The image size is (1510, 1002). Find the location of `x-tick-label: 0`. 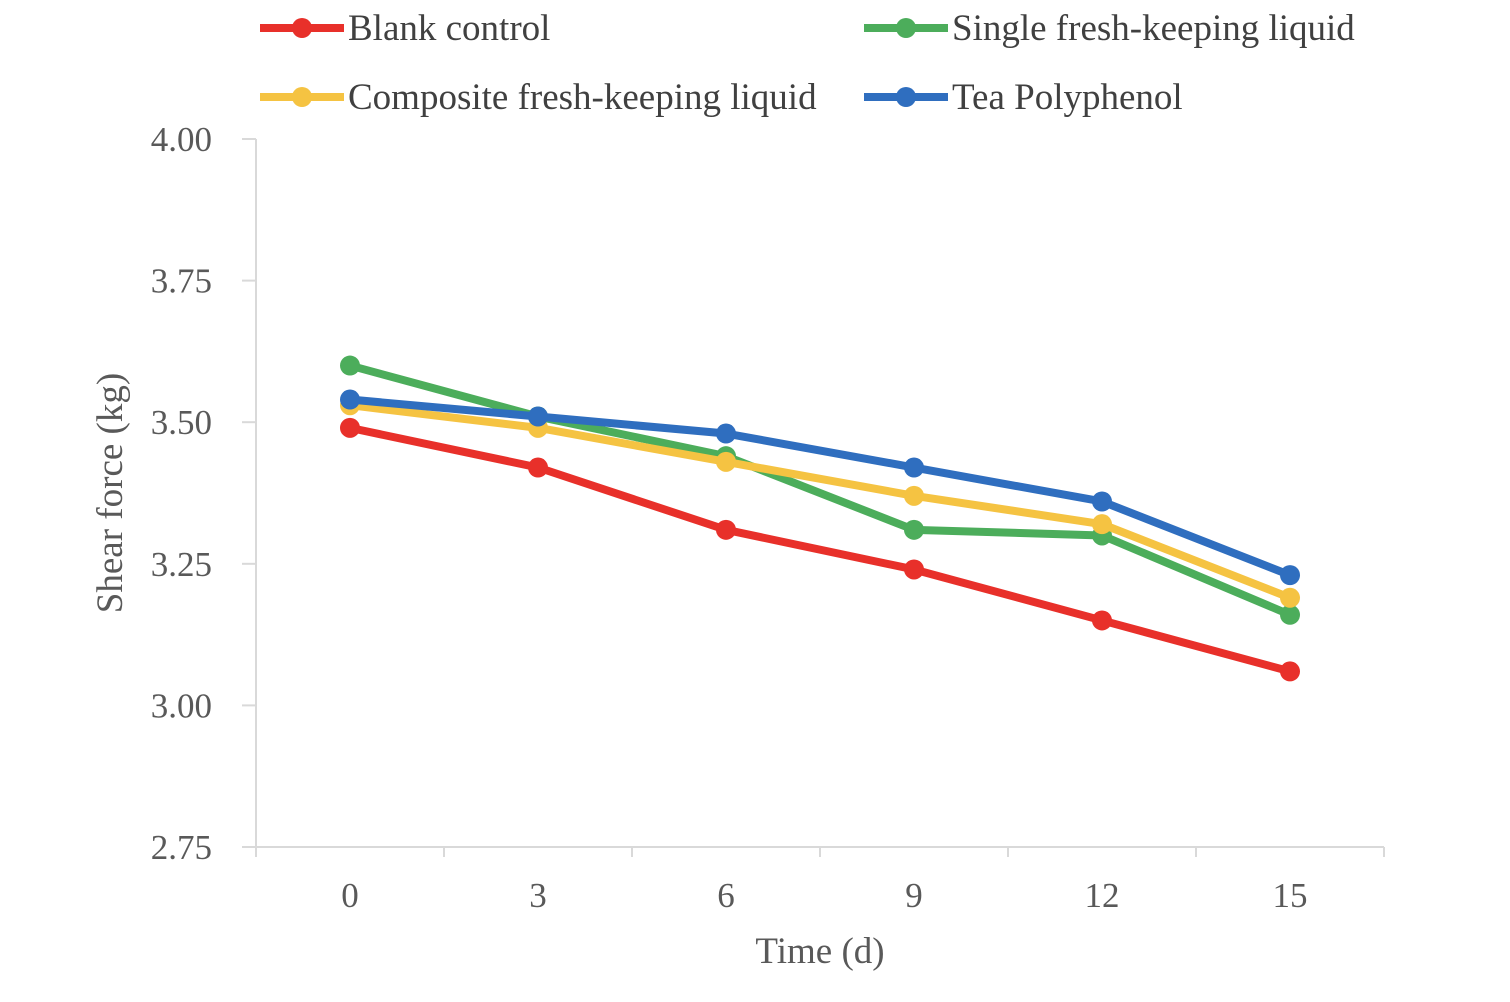

x-tick-label: 0 is located at coordinates (350, 895).